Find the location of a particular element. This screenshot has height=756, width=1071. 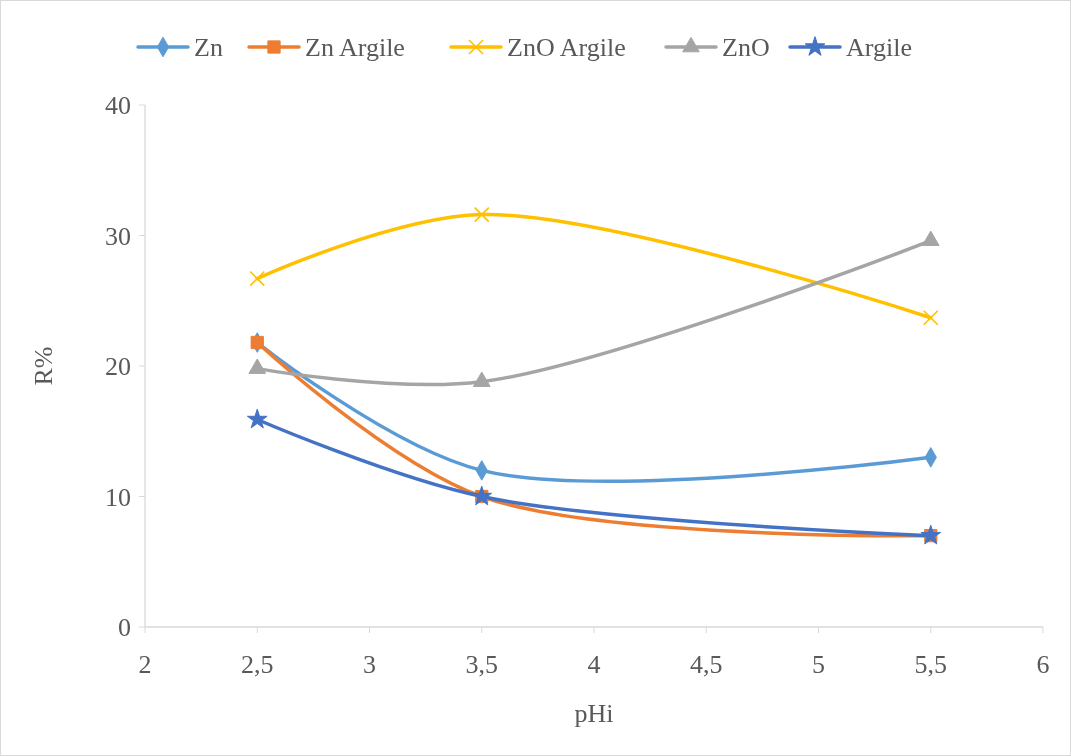

y-tick-label: 20 is located at coordinates (118, 367).